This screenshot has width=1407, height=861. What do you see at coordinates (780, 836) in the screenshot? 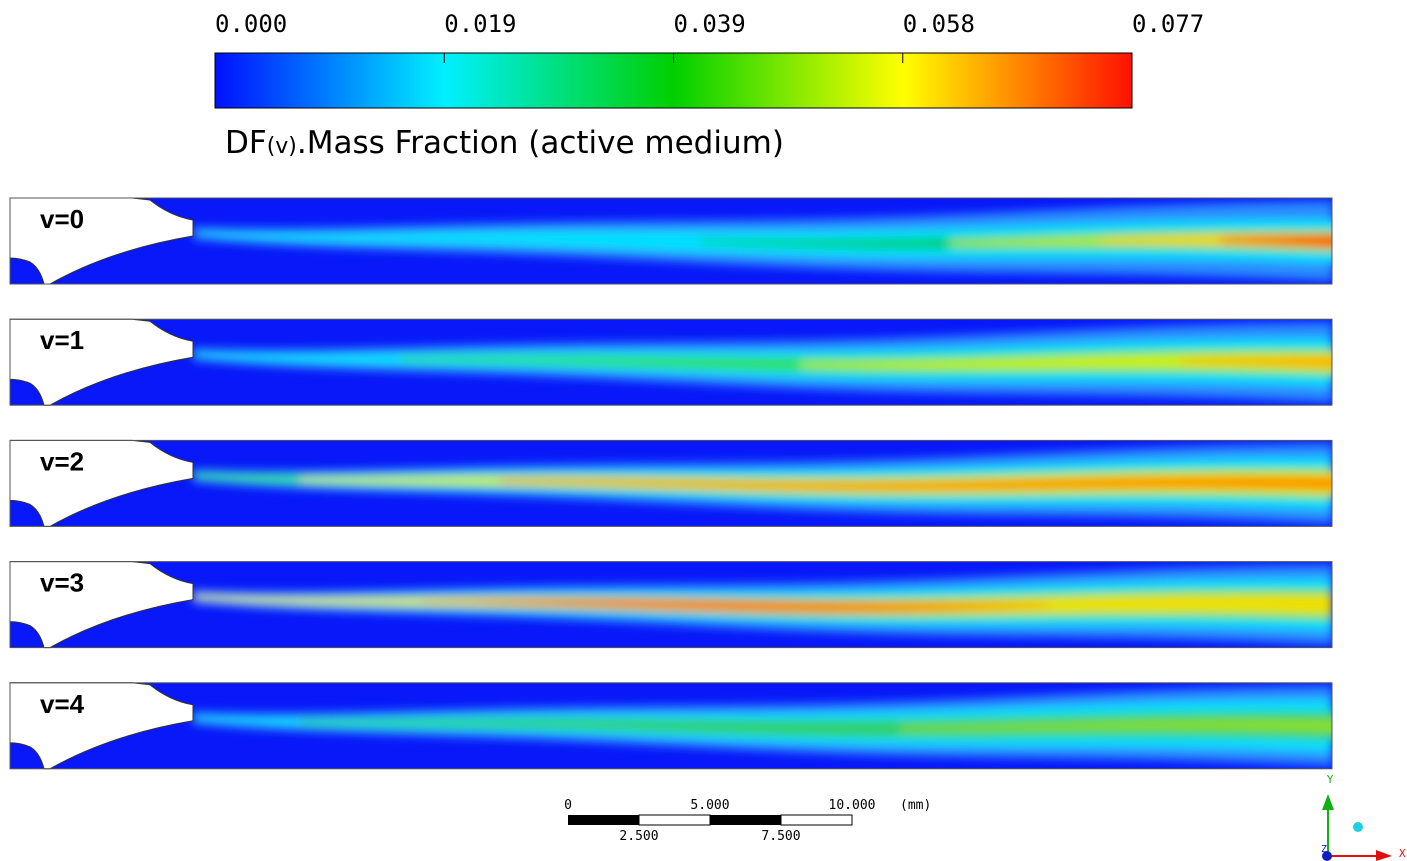
I see `scale-label: 7.500` at bounding box center [780, 836].